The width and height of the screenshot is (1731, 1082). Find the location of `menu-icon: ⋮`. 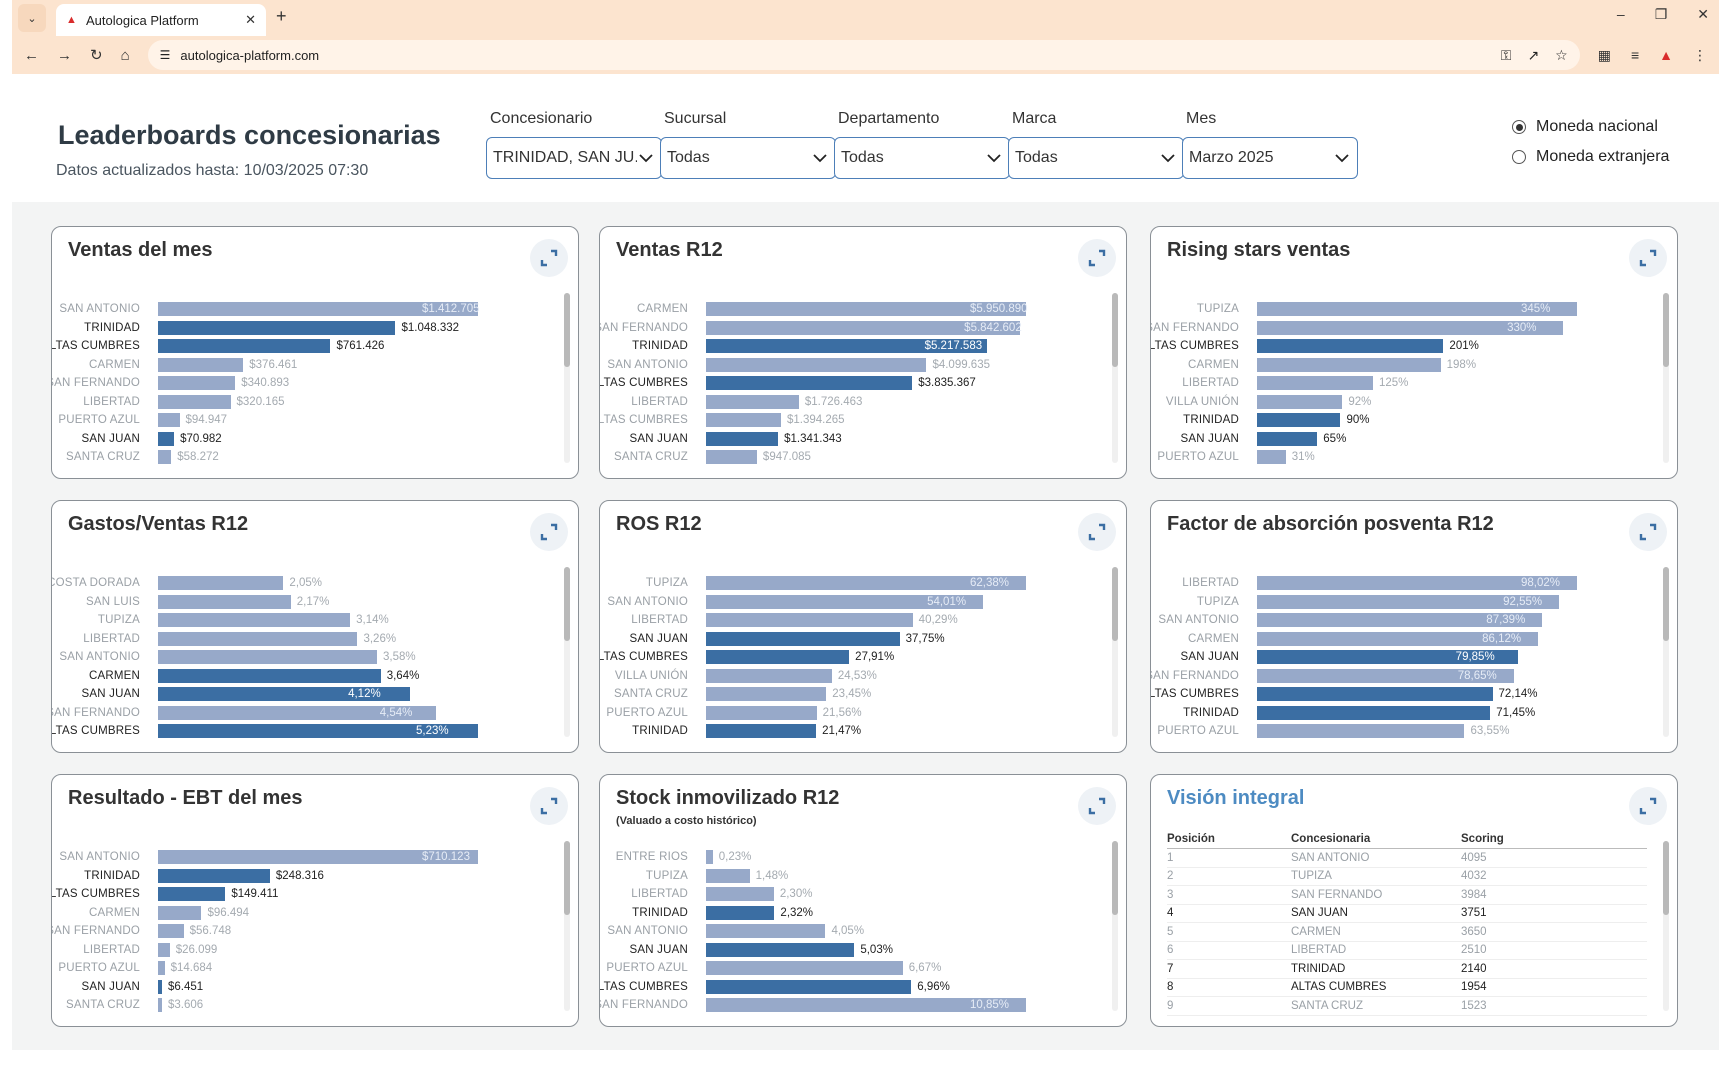

menu-icon: ⋮ is located at coordinates (1700, 54).